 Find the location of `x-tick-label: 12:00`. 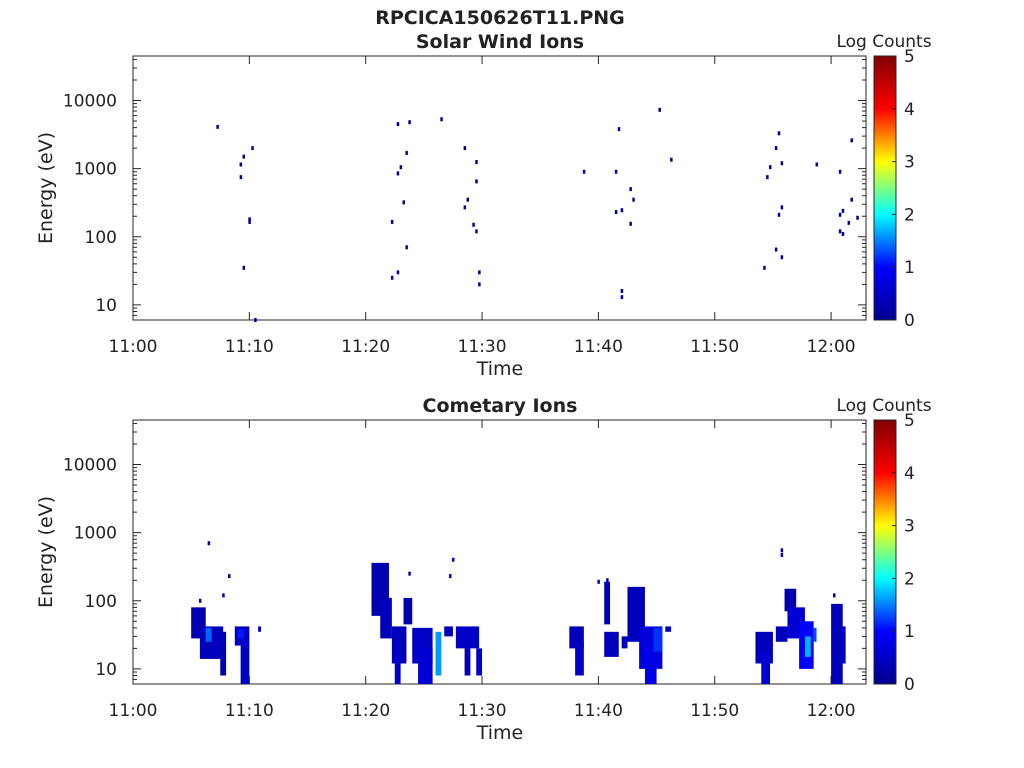

x-tick-label: 12:00 is located at coordinates (831, 711).